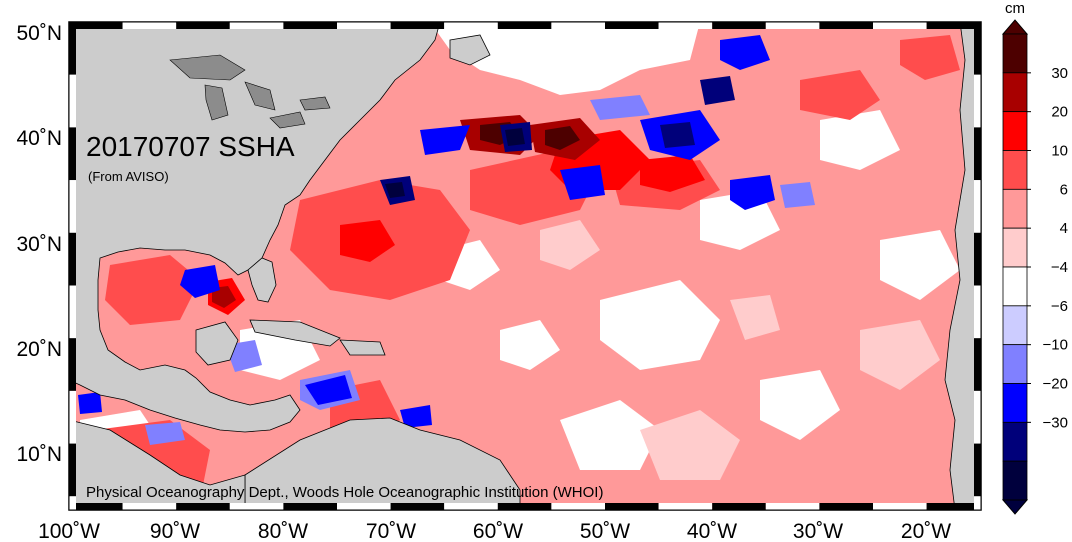  What do you see at coordinates (39, 244) in the screenshot?
I see `latitude-labels: 50˚N 40˚N 30˚N 20˚N 10˚N` at bounding box center [39, 244].